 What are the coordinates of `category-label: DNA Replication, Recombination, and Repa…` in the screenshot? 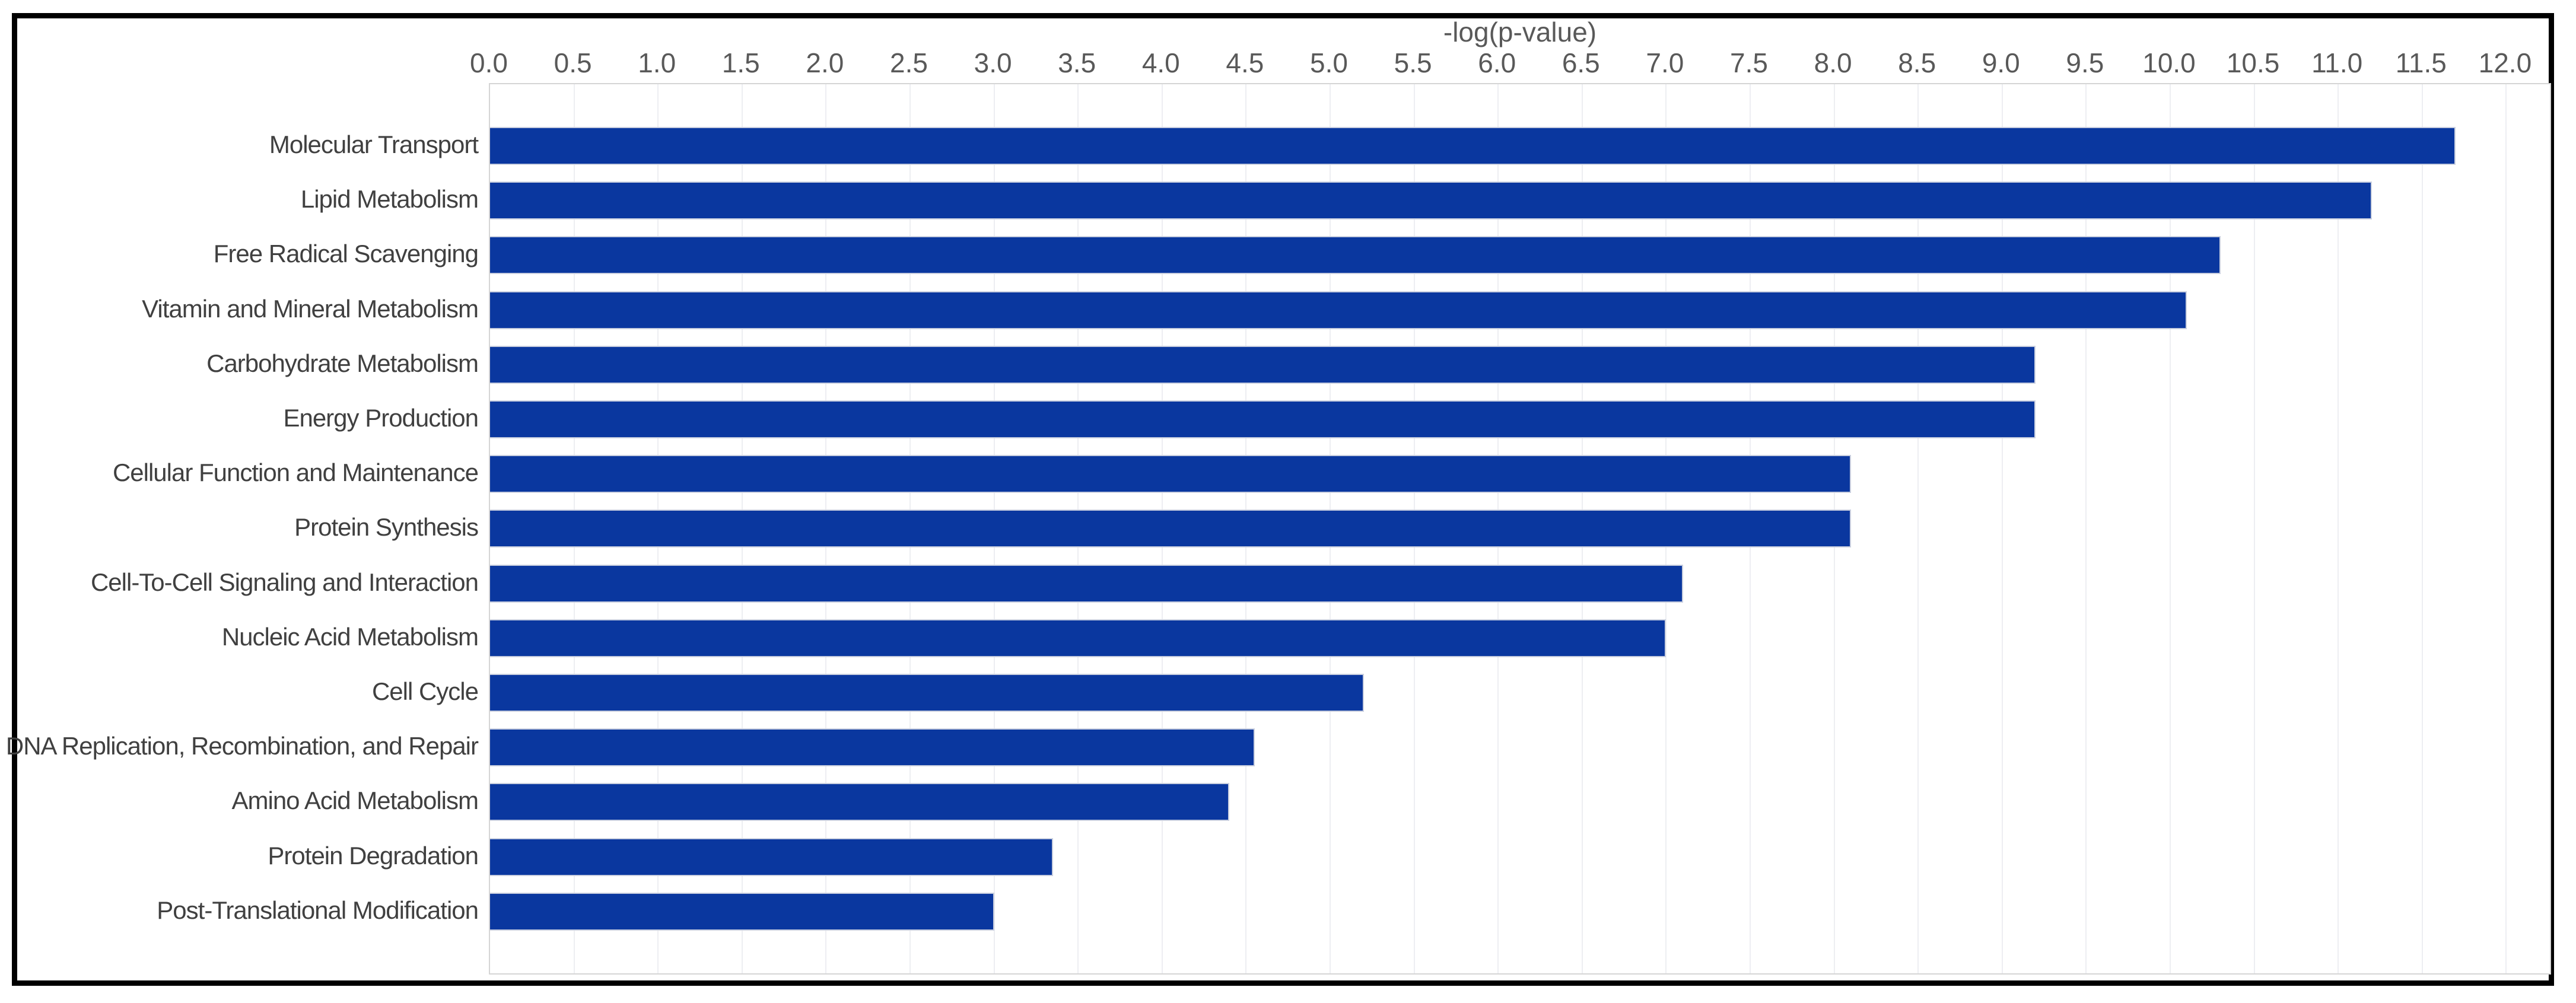 It's located at (242, 746).